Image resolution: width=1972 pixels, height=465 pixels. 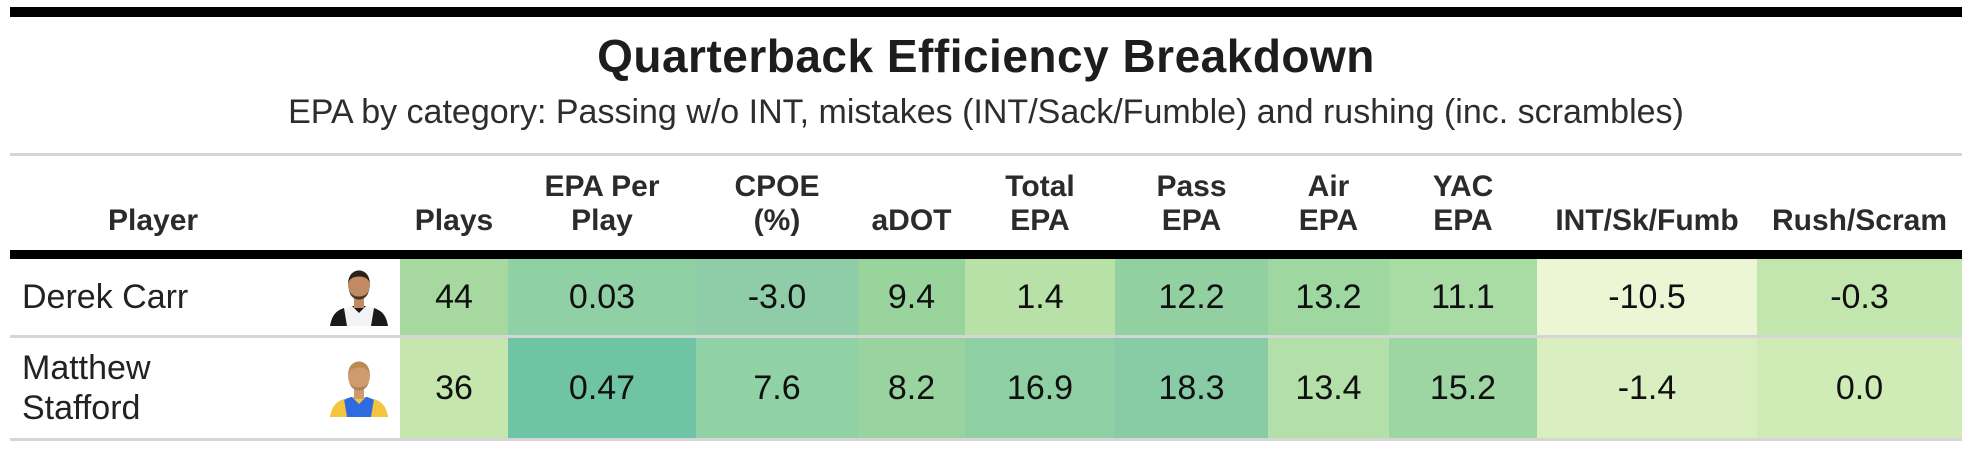 What do you see at coordinates (86, 388) in the screenshot?
I see `player-name: Matthew Stafford` at bounding box center [86, 388].